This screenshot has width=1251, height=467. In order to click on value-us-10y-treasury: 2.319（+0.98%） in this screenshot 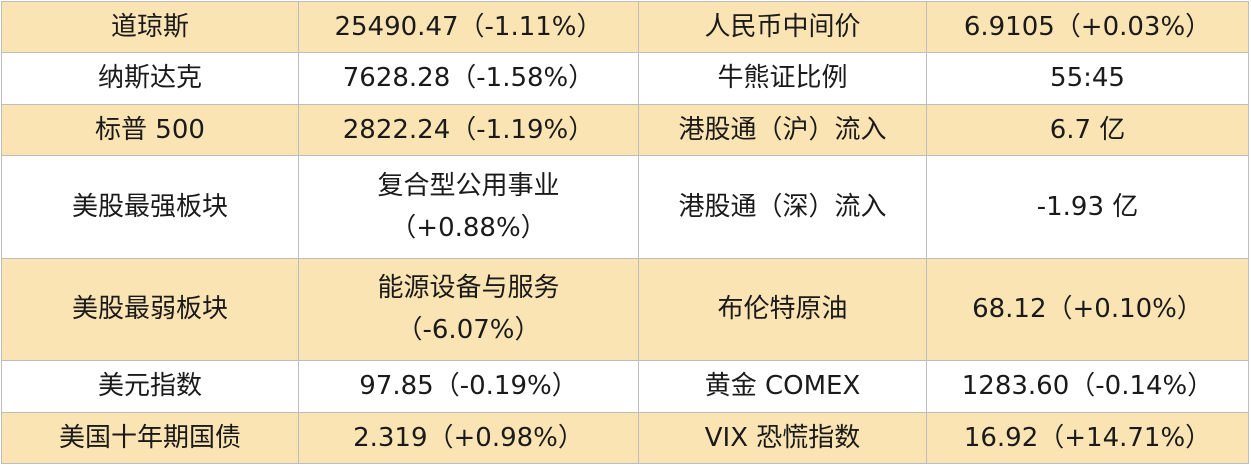, I will do `click(468, 438)`.